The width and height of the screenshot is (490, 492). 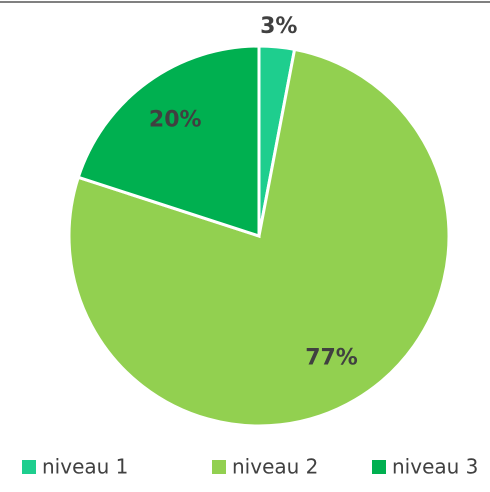 What do you see at coordinates (275, 467) in the screenshot?
I see `legend-label: niveau 2` at bounding box center [275, 467].